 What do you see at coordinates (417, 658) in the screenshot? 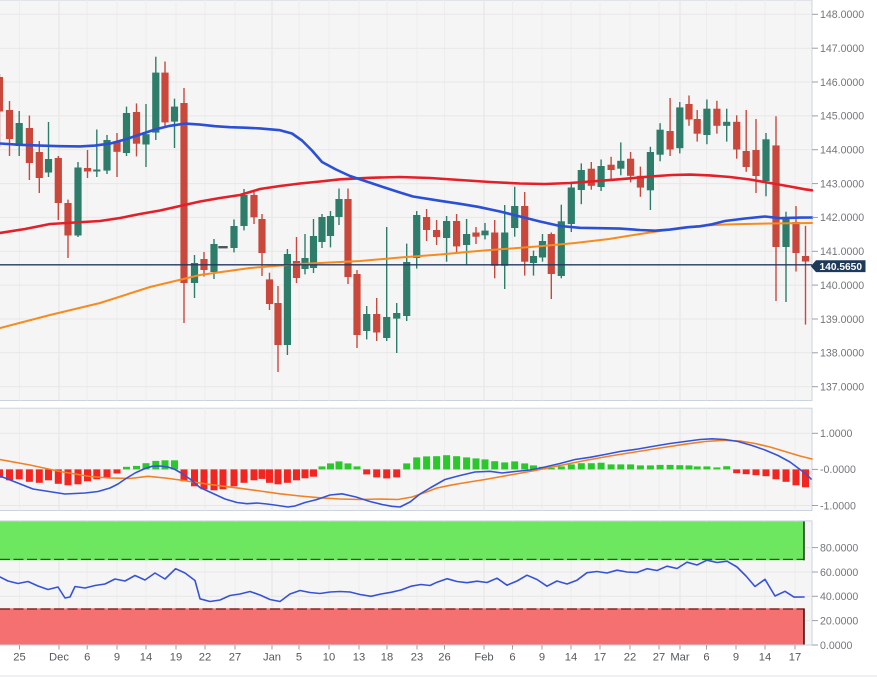
I see `svg-text: 23` at bounding box center [417, 658].